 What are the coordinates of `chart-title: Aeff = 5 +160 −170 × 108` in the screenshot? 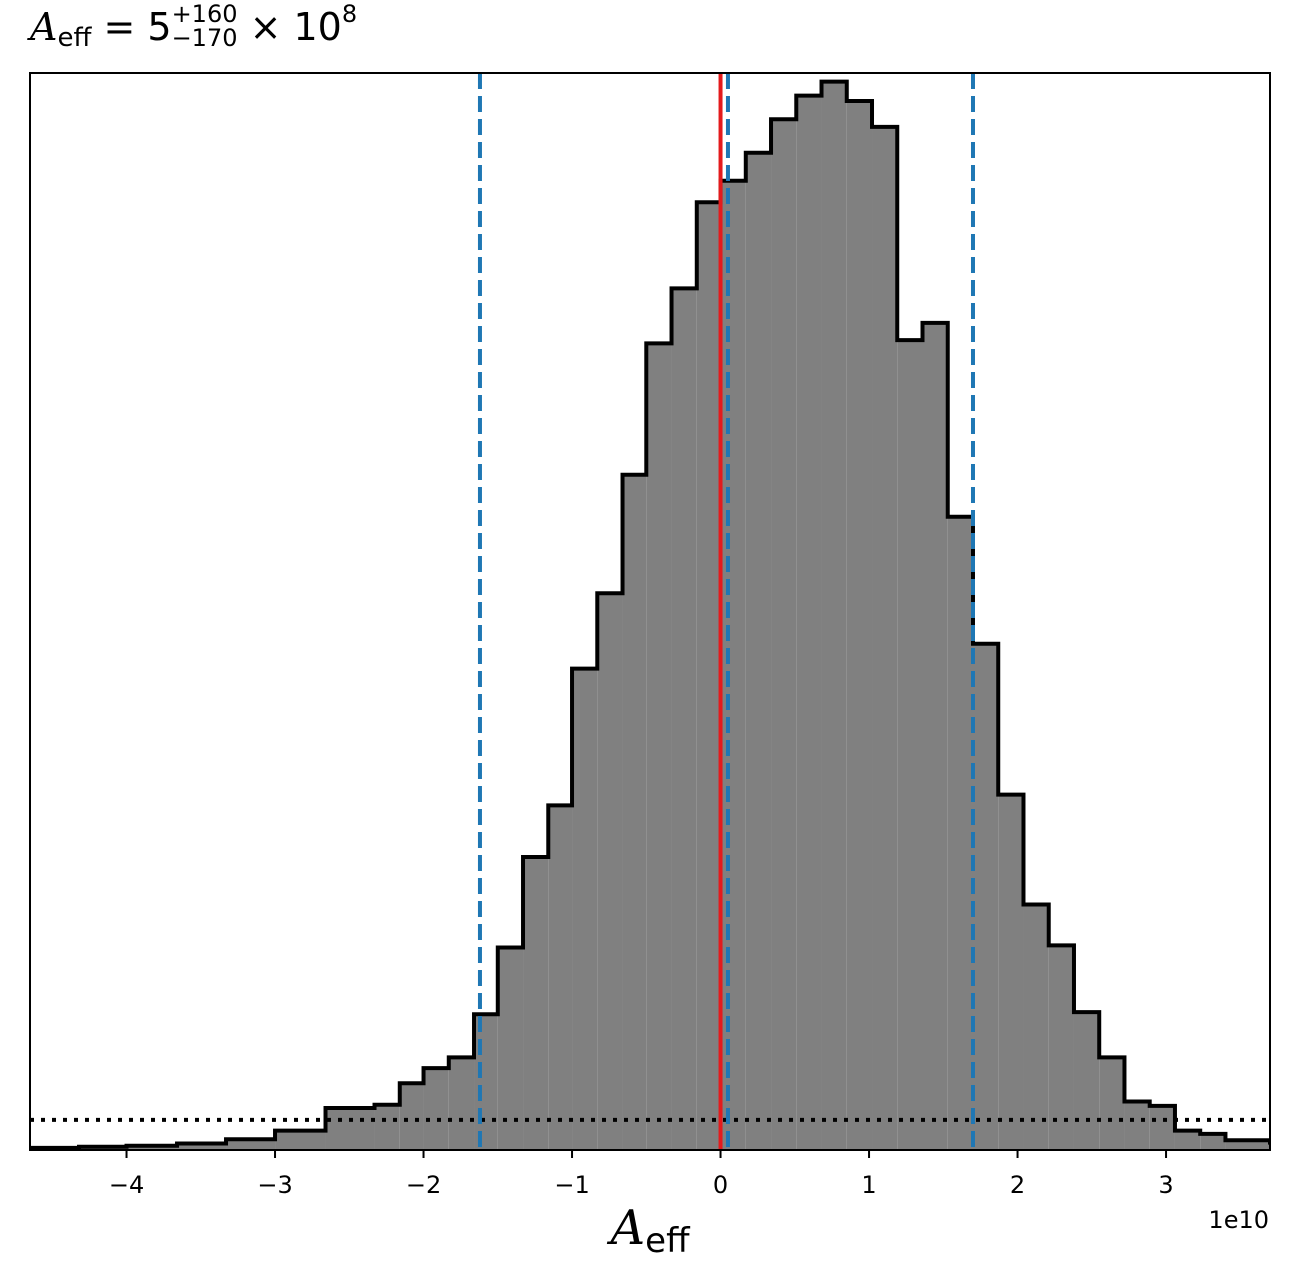 It's located at (193, 28).